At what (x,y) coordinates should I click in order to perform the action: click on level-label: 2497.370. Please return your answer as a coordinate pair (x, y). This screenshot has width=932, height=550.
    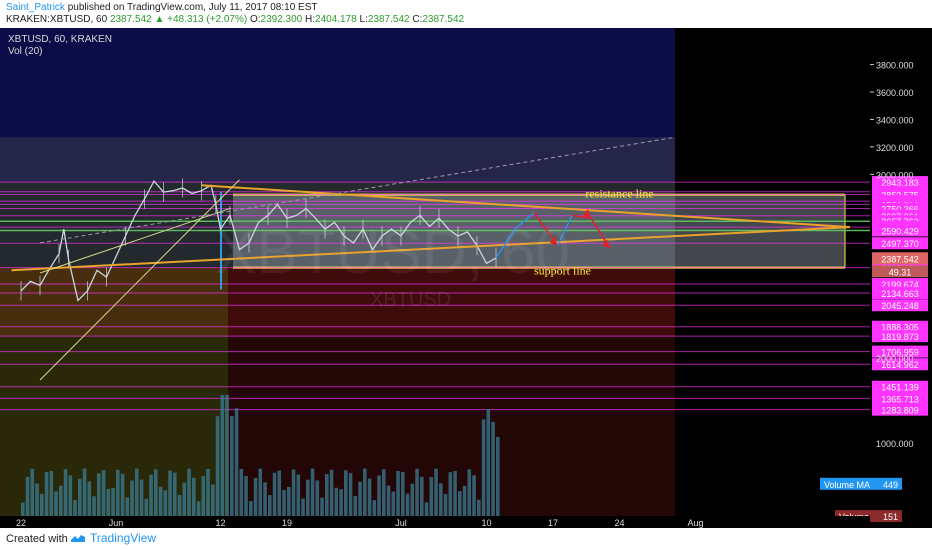
    Looking at the image, I should click on (900, 244).